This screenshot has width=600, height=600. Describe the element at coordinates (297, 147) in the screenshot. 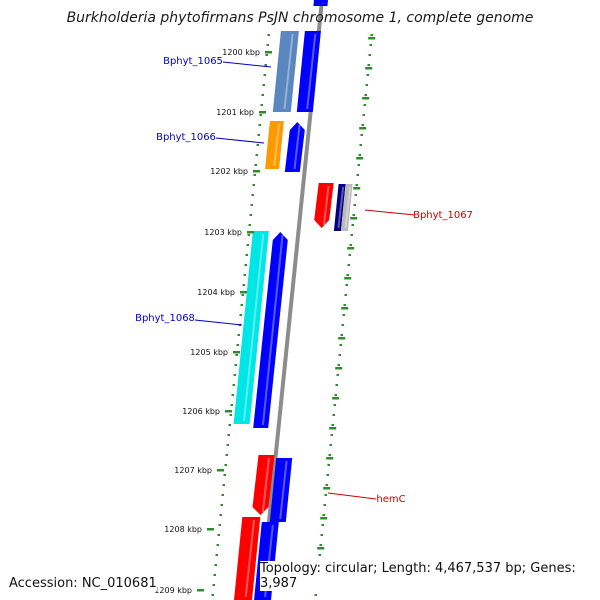

I see `gene-bphyt-1066-cds-shine` at that location.